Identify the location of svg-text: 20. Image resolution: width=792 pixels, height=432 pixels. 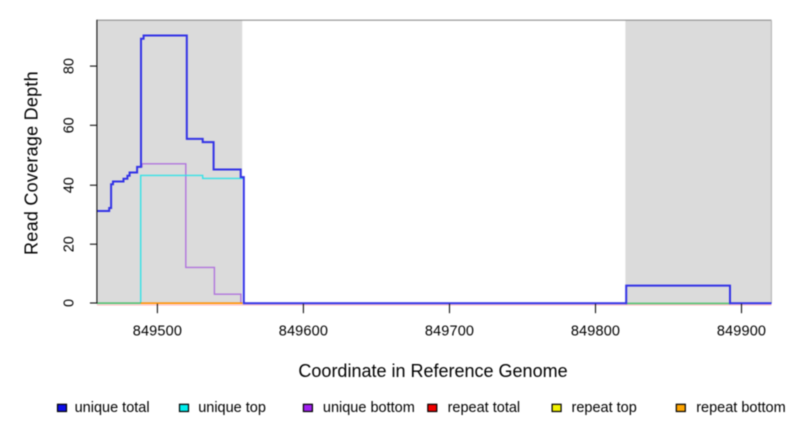
(70, 244).